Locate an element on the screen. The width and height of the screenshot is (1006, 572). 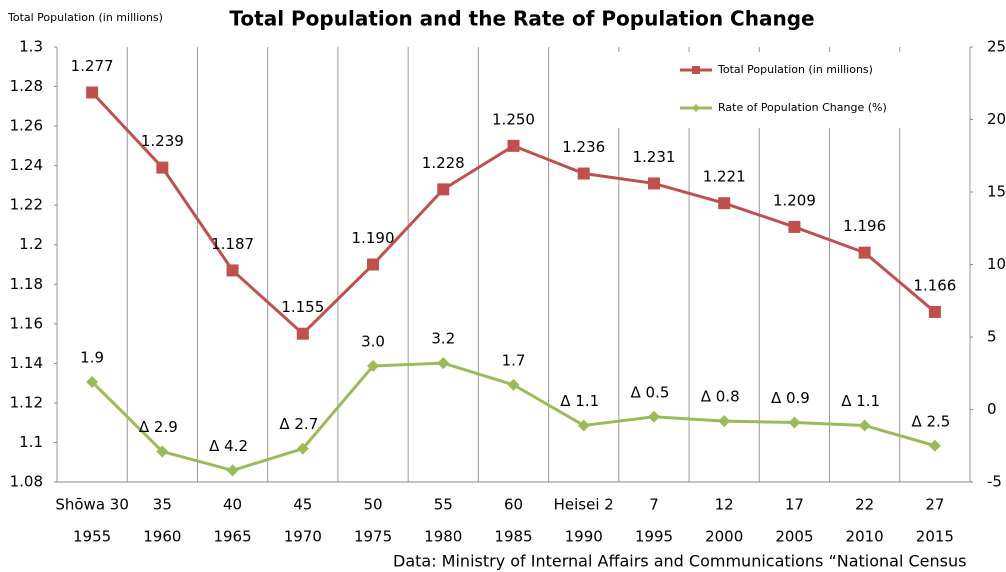
x-tick-label: 60 is located at coordinates (513, 505).